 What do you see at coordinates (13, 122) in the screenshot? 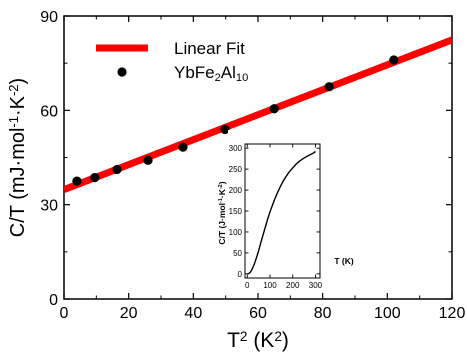
I see `y-axis-title-part-1: -1` at bounding box center [13, 122].